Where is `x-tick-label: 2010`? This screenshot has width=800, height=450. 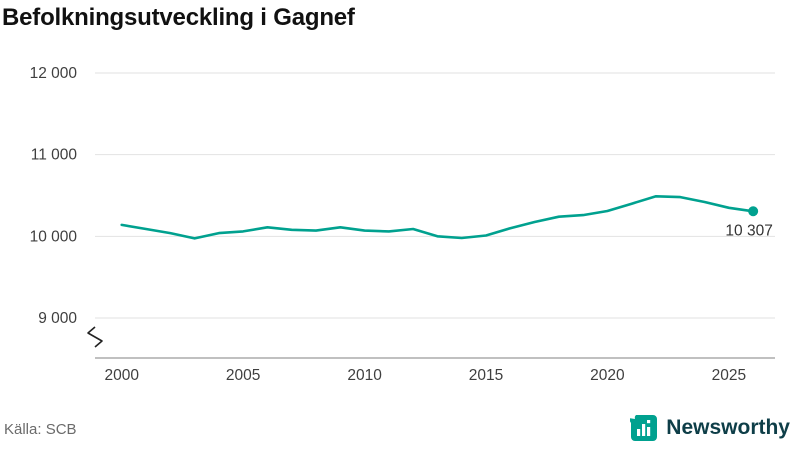 x-tick-label: 2010 is located at coordinates (364, 375).